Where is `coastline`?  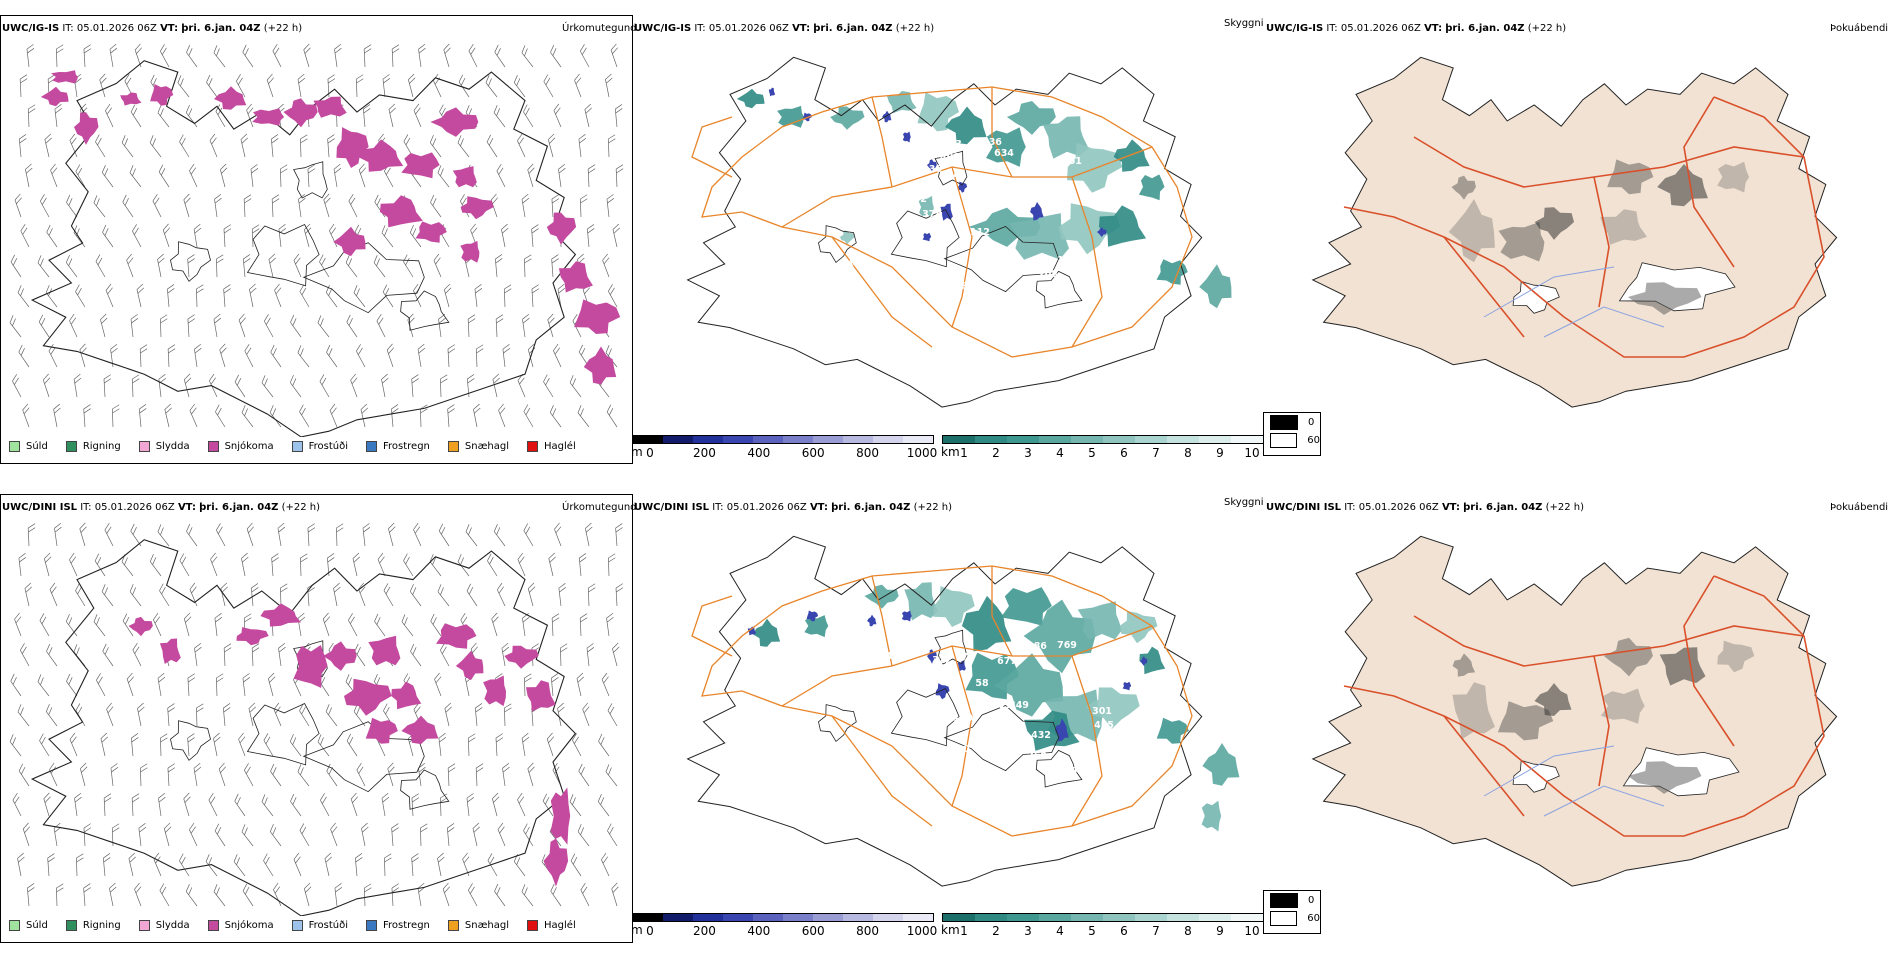
coastline is located at coordinates (944, 711).